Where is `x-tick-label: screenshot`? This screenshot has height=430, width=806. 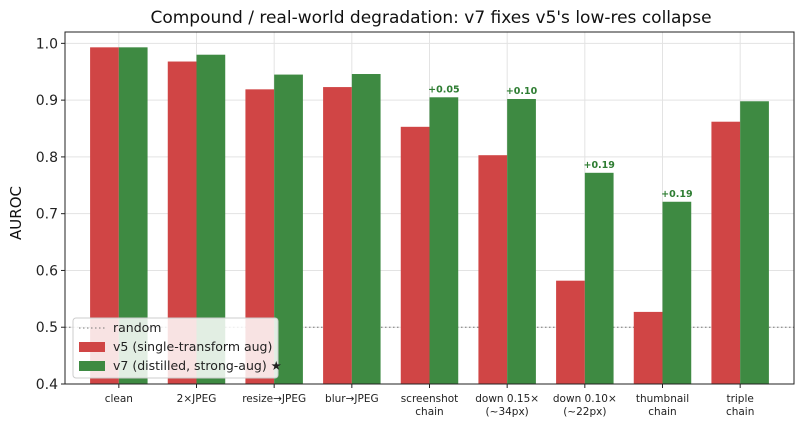 x-tick-label: screenshot is located at coordinates (430, 399).